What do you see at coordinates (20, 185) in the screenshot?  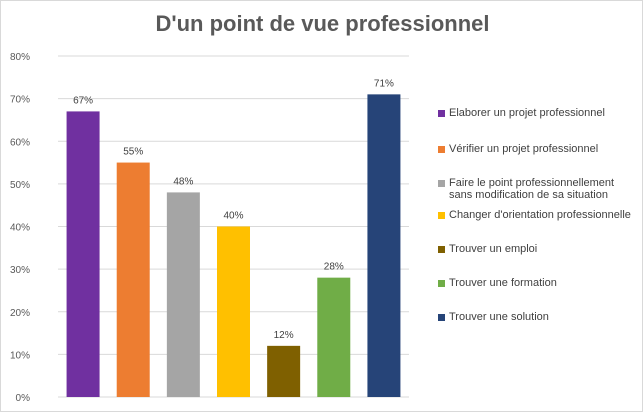 I see `y-tick-label: 50%` at bounding box center [20, 185].